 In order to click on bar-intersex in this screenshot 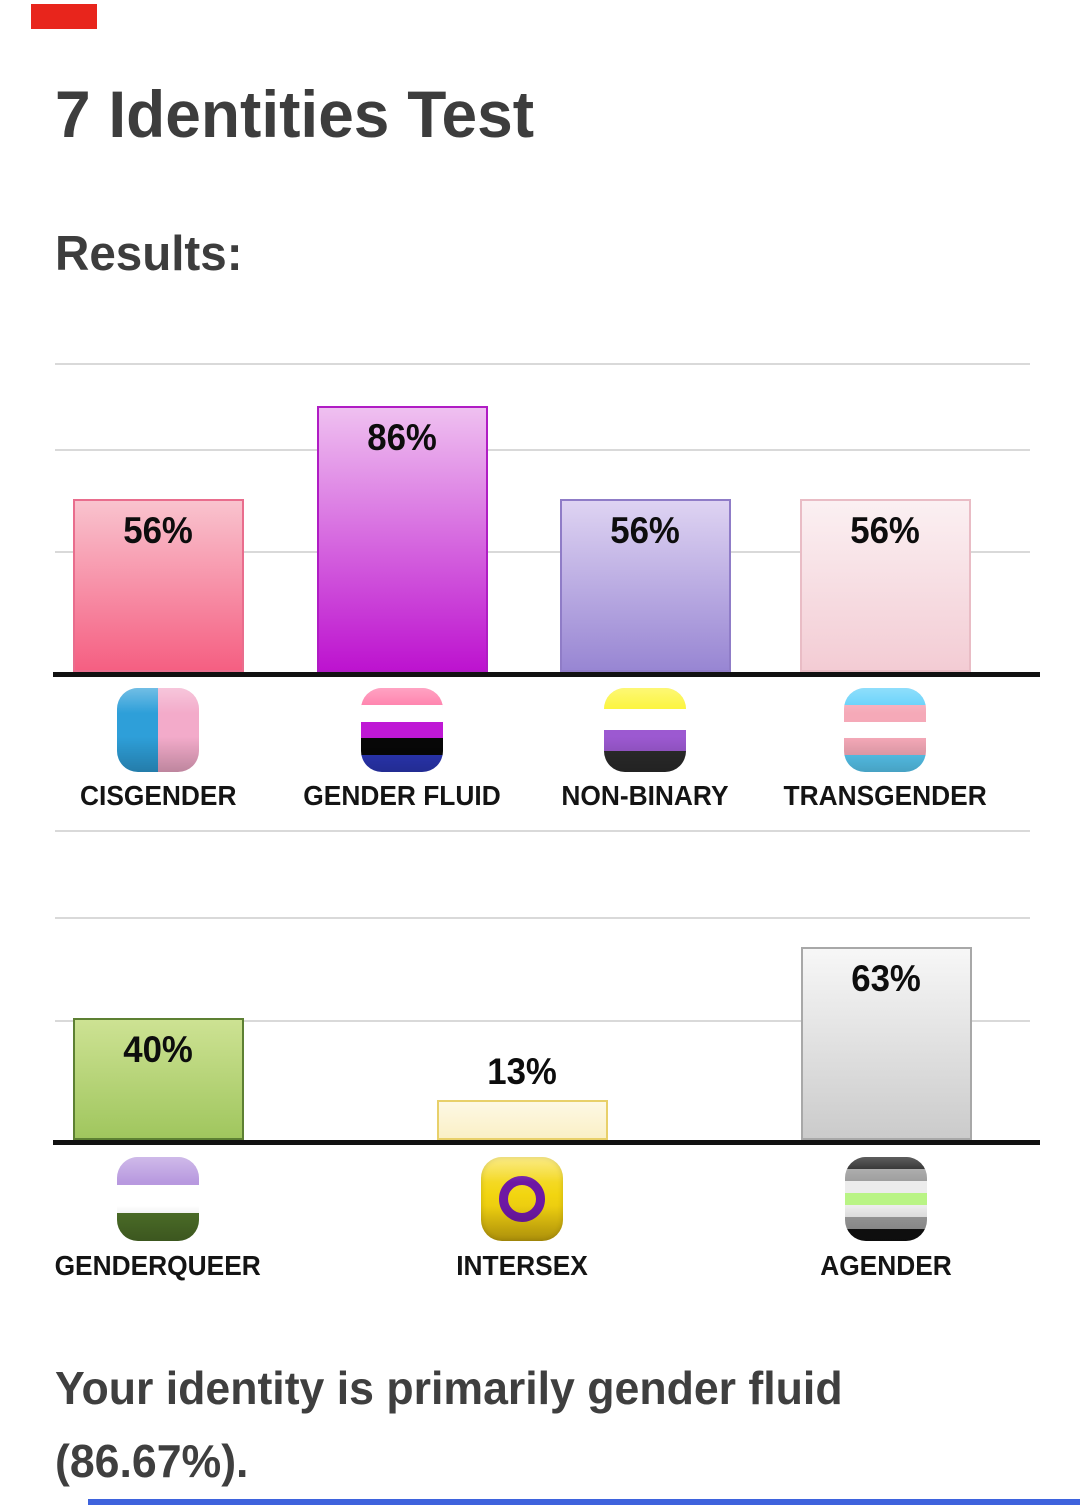, I will do `click(522, 1120)`.